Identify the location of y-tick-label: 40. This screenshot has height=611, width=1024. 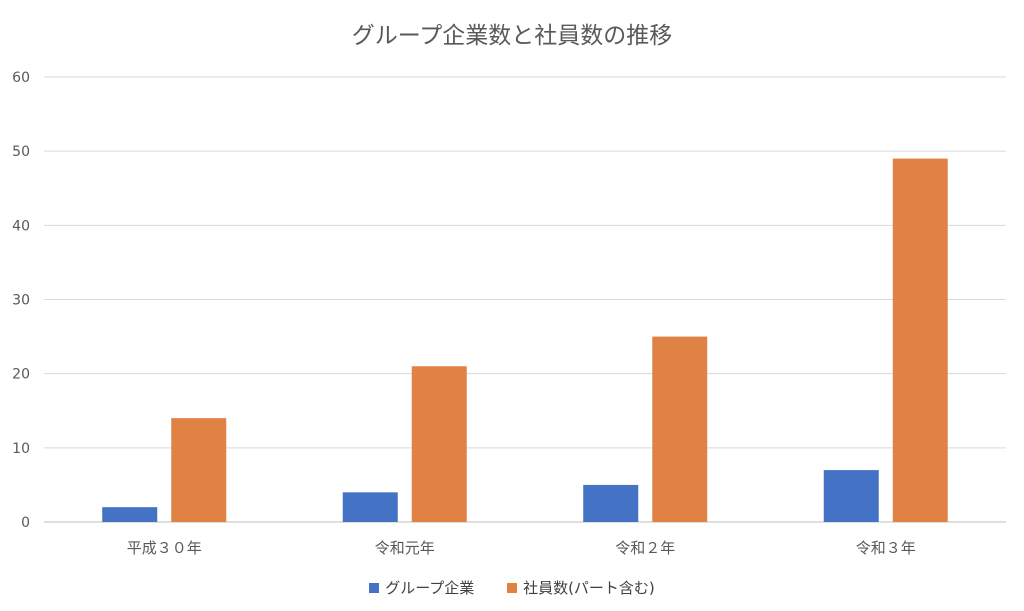
(21, 226).